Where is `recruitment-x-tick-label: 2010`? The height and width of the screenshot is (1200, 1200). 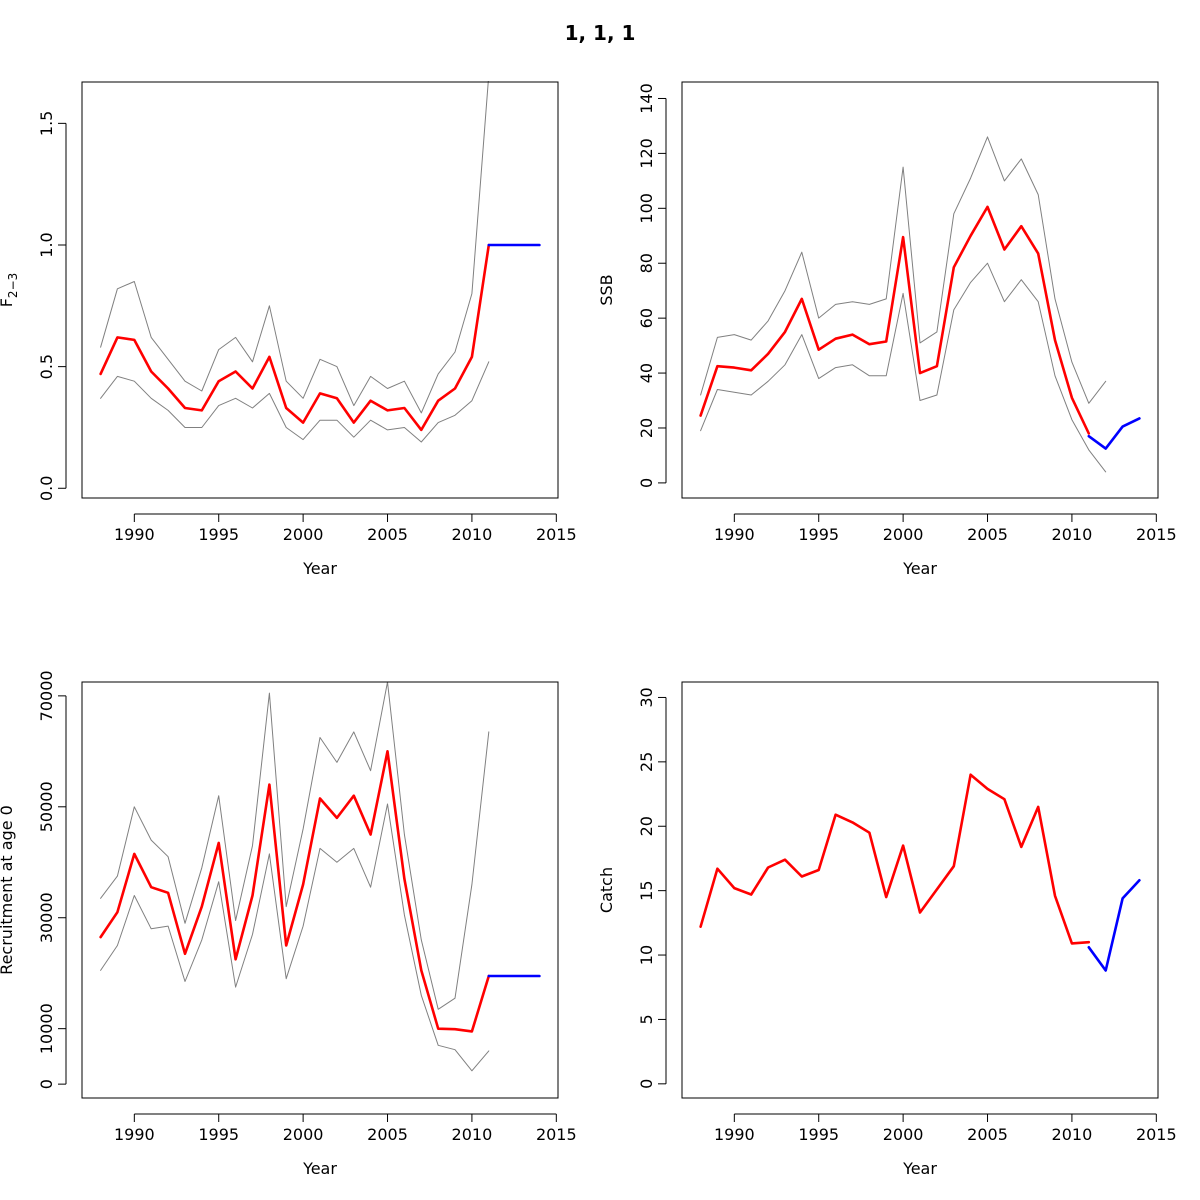
recruitment-x-tick-label: 2010 is located at coordinates (472, 1134).